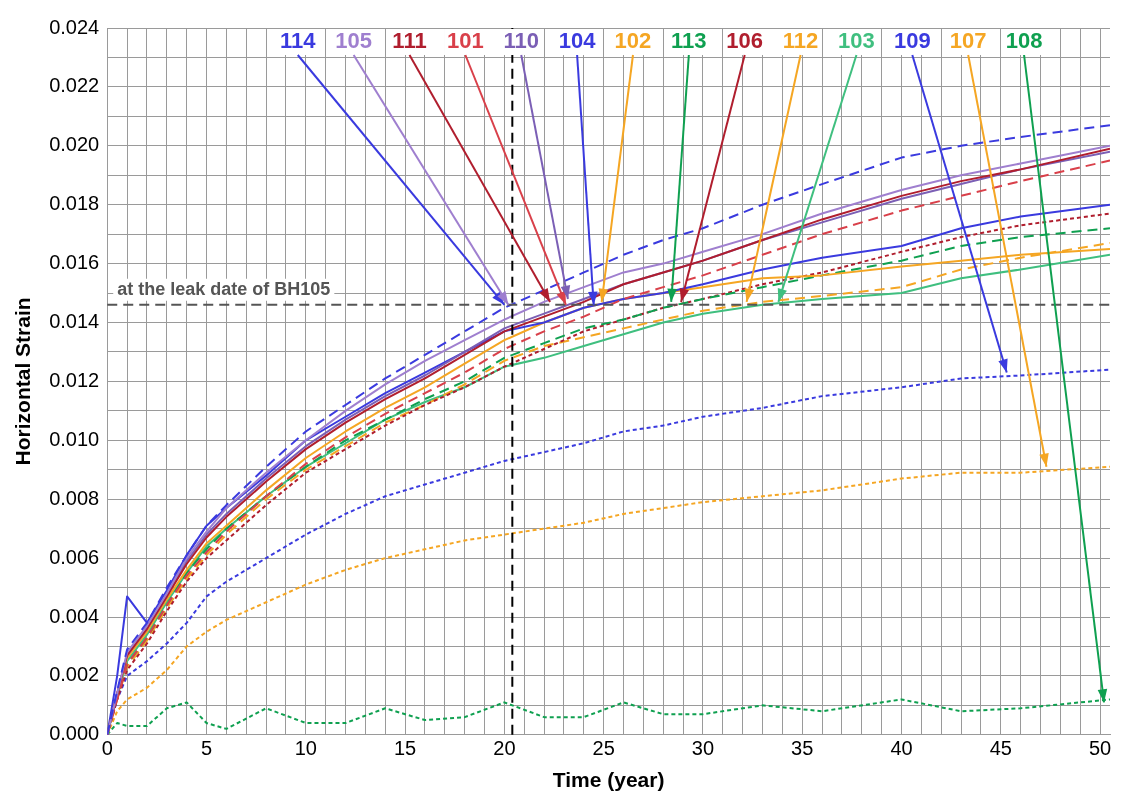 Image resolution: width=1140 pixels, height=809 pixels. What do you see at coordinates (504, 748) in the screenshot?
I see `x-tick-label: 20` at bounding box center [504, 748].